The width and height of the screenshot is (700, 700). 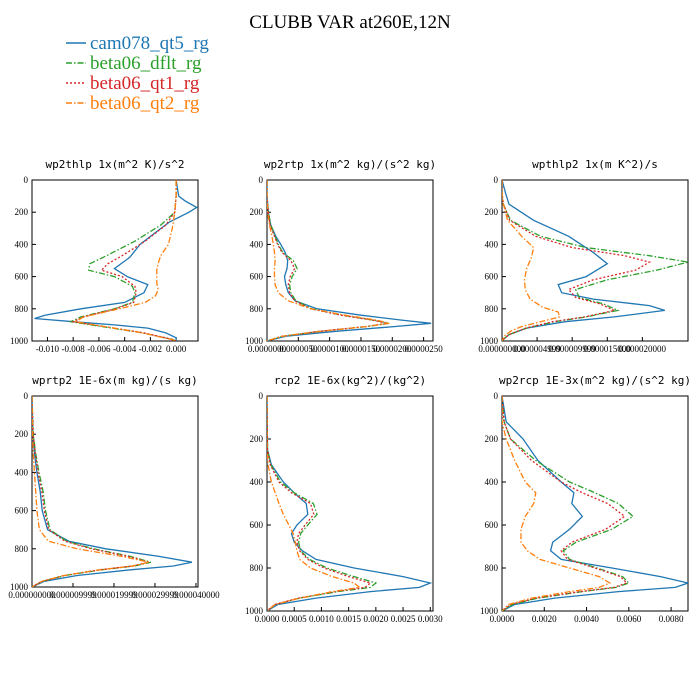 What do you see at coordinates (348, 619) in the screenshot?
I see `x-tick-label: 0.0015` at bounding box center [348, 619].